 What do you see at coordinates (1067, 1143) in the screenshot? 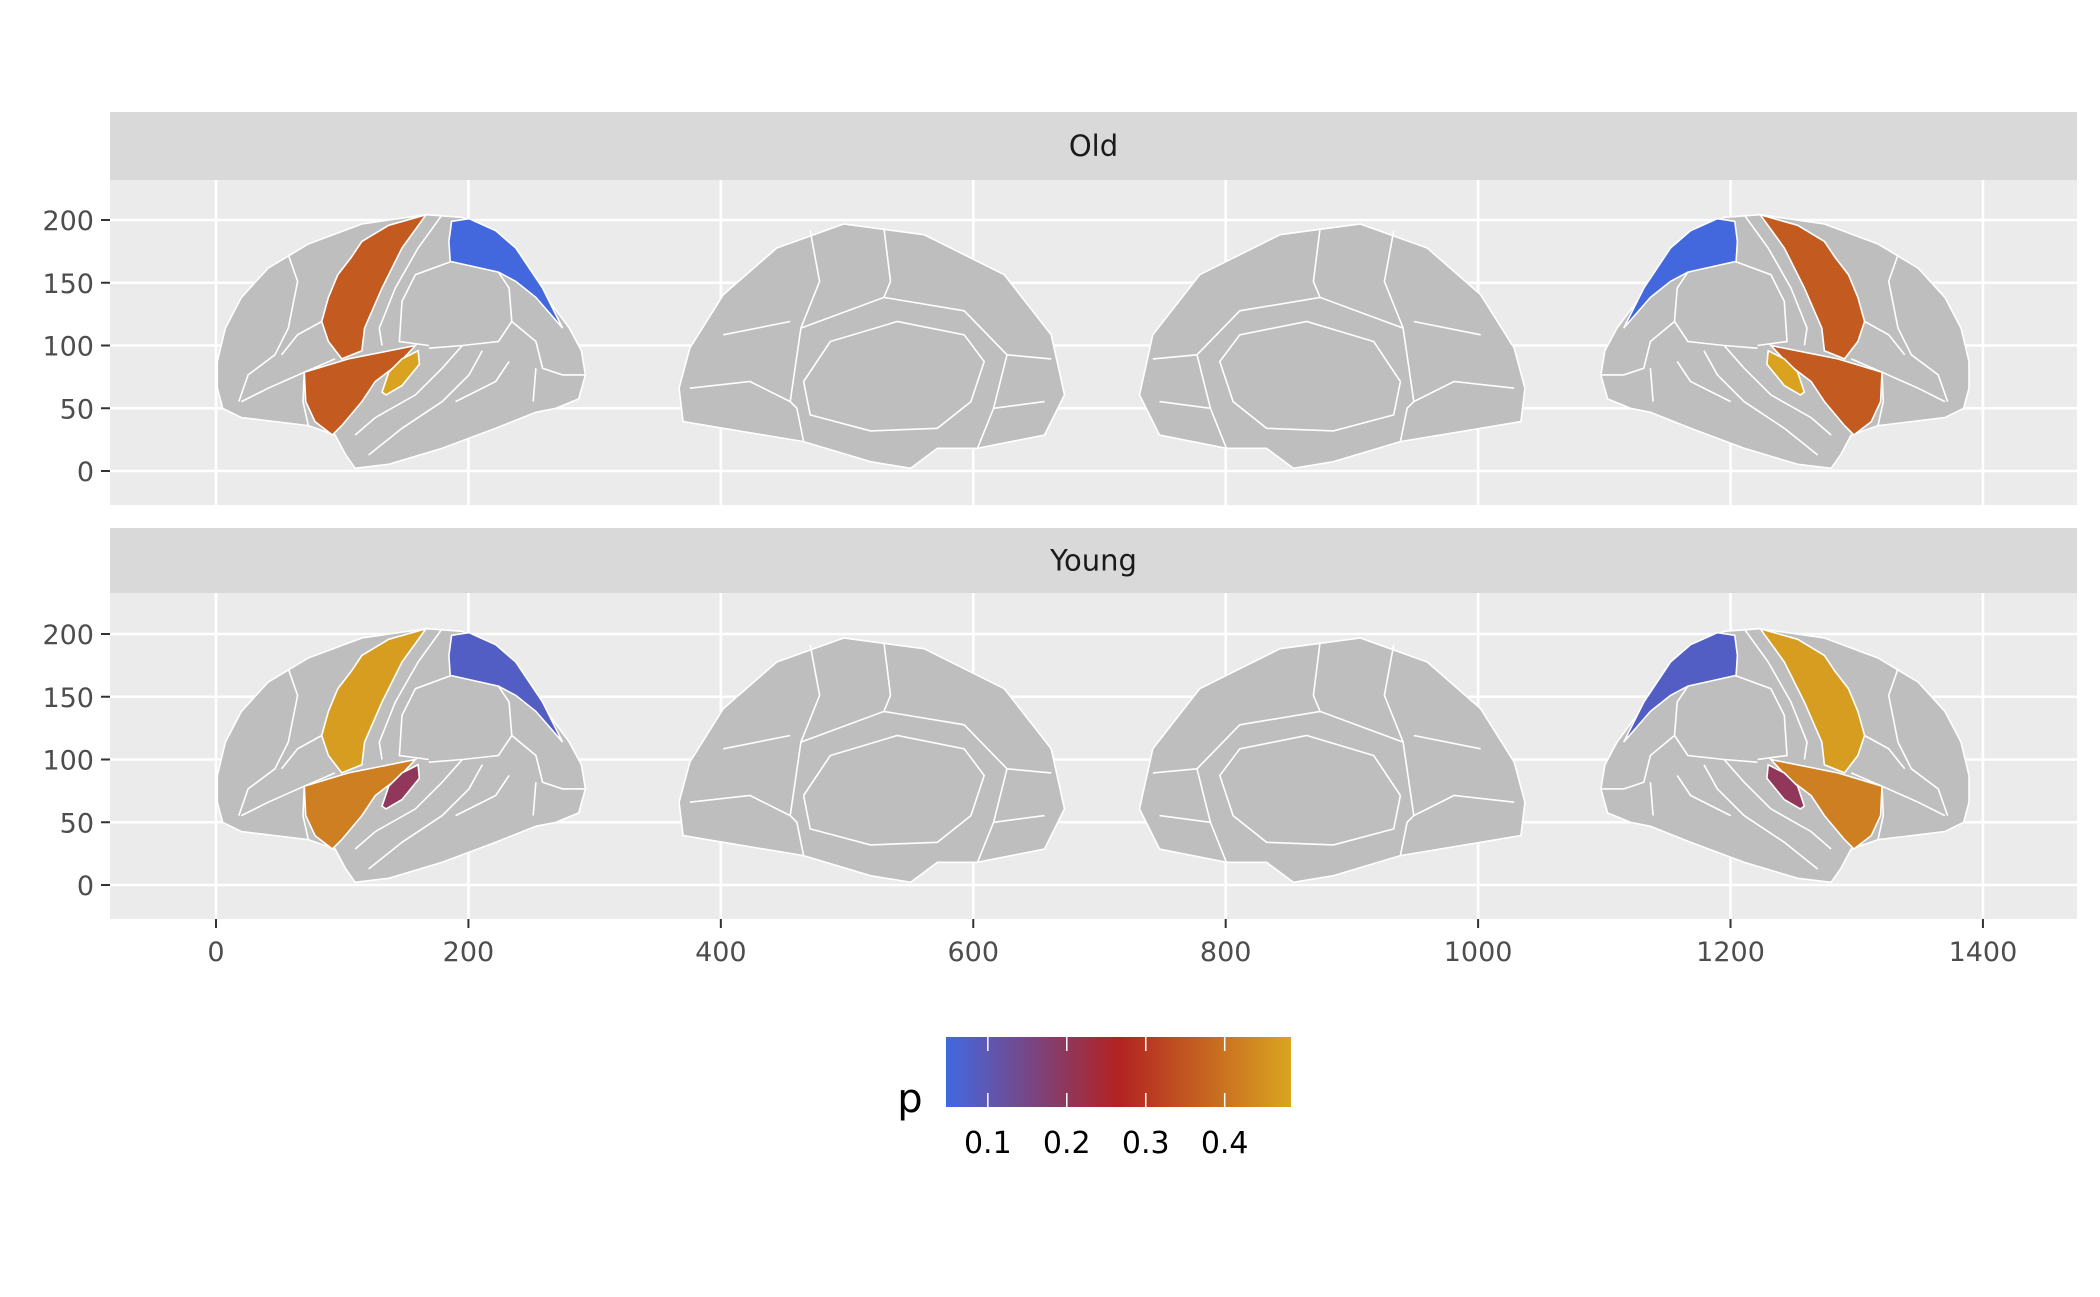
I see `legend-tick-label: 0.2` at bounding box center [1067, 1143].